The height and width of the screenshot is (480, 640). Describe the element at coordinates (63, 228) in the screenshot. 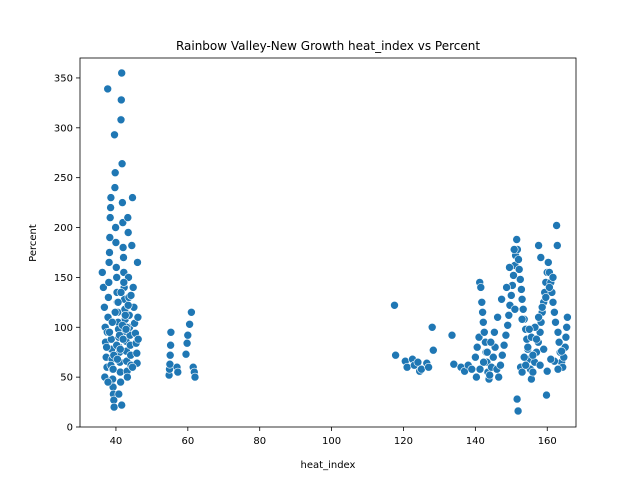

I see `y-tick-label: 200` at that location.